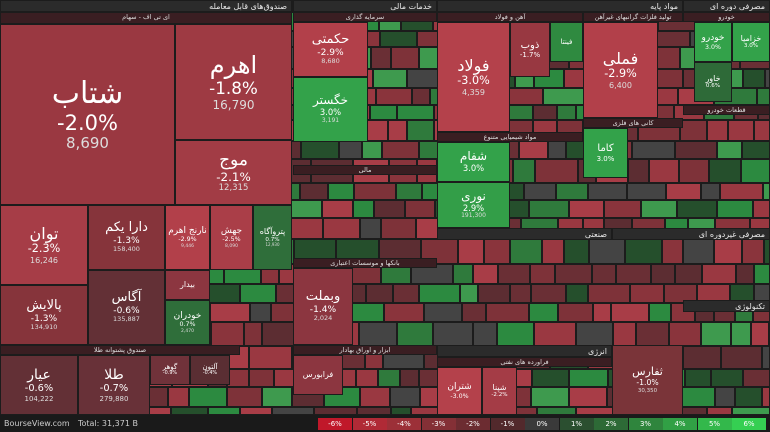 The height and width of the screenshot is (432, 770). I want to click on stock-tile: خزامیا 3.0%, so click(751, 42).